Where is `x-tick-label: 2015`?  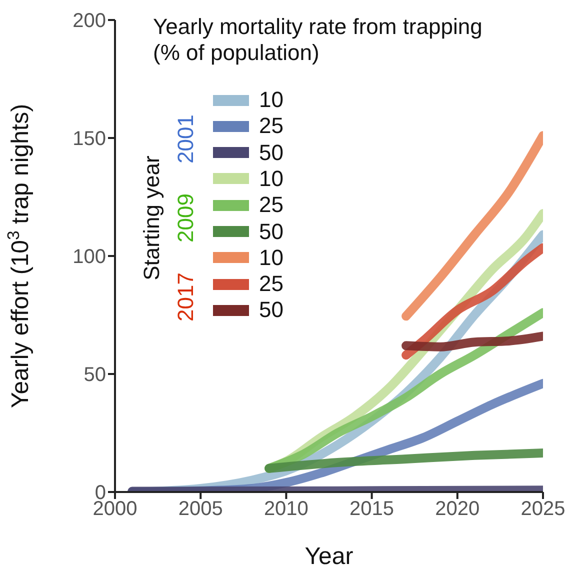 x-tick-label: 2015 is located at coordinates (372, 509).